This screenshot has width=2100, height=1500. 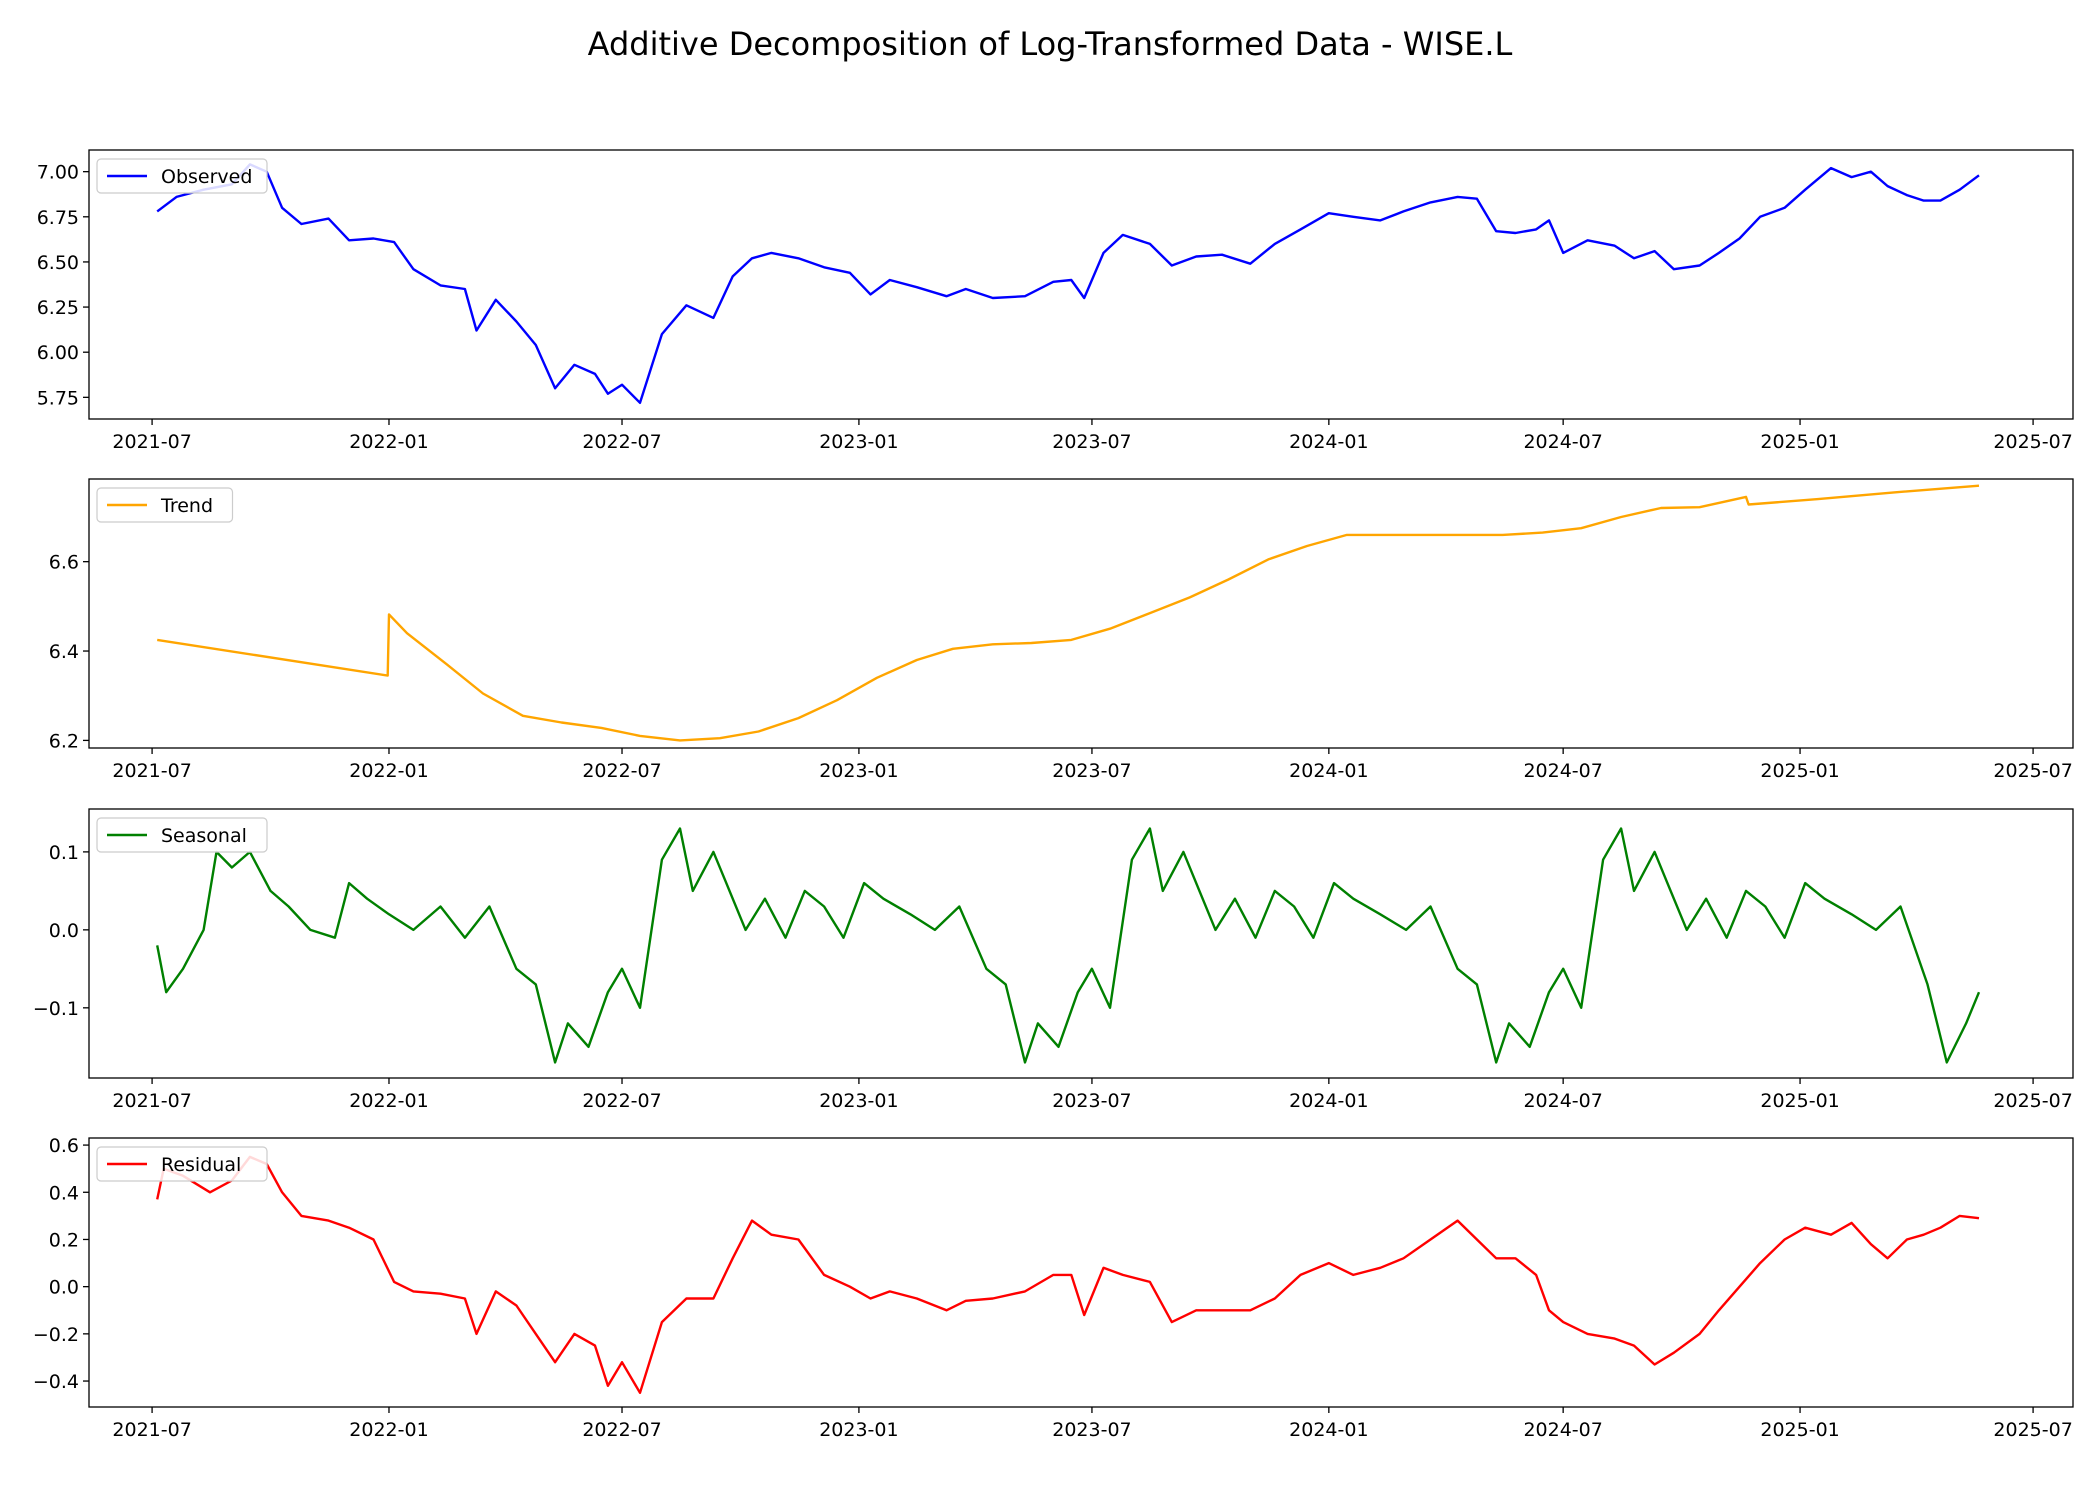 What do you see at coordinates (1091, 442) in the screenshot?
I see `observed-x-tick-label: 2023-07` at bounding box center [1091, 442].